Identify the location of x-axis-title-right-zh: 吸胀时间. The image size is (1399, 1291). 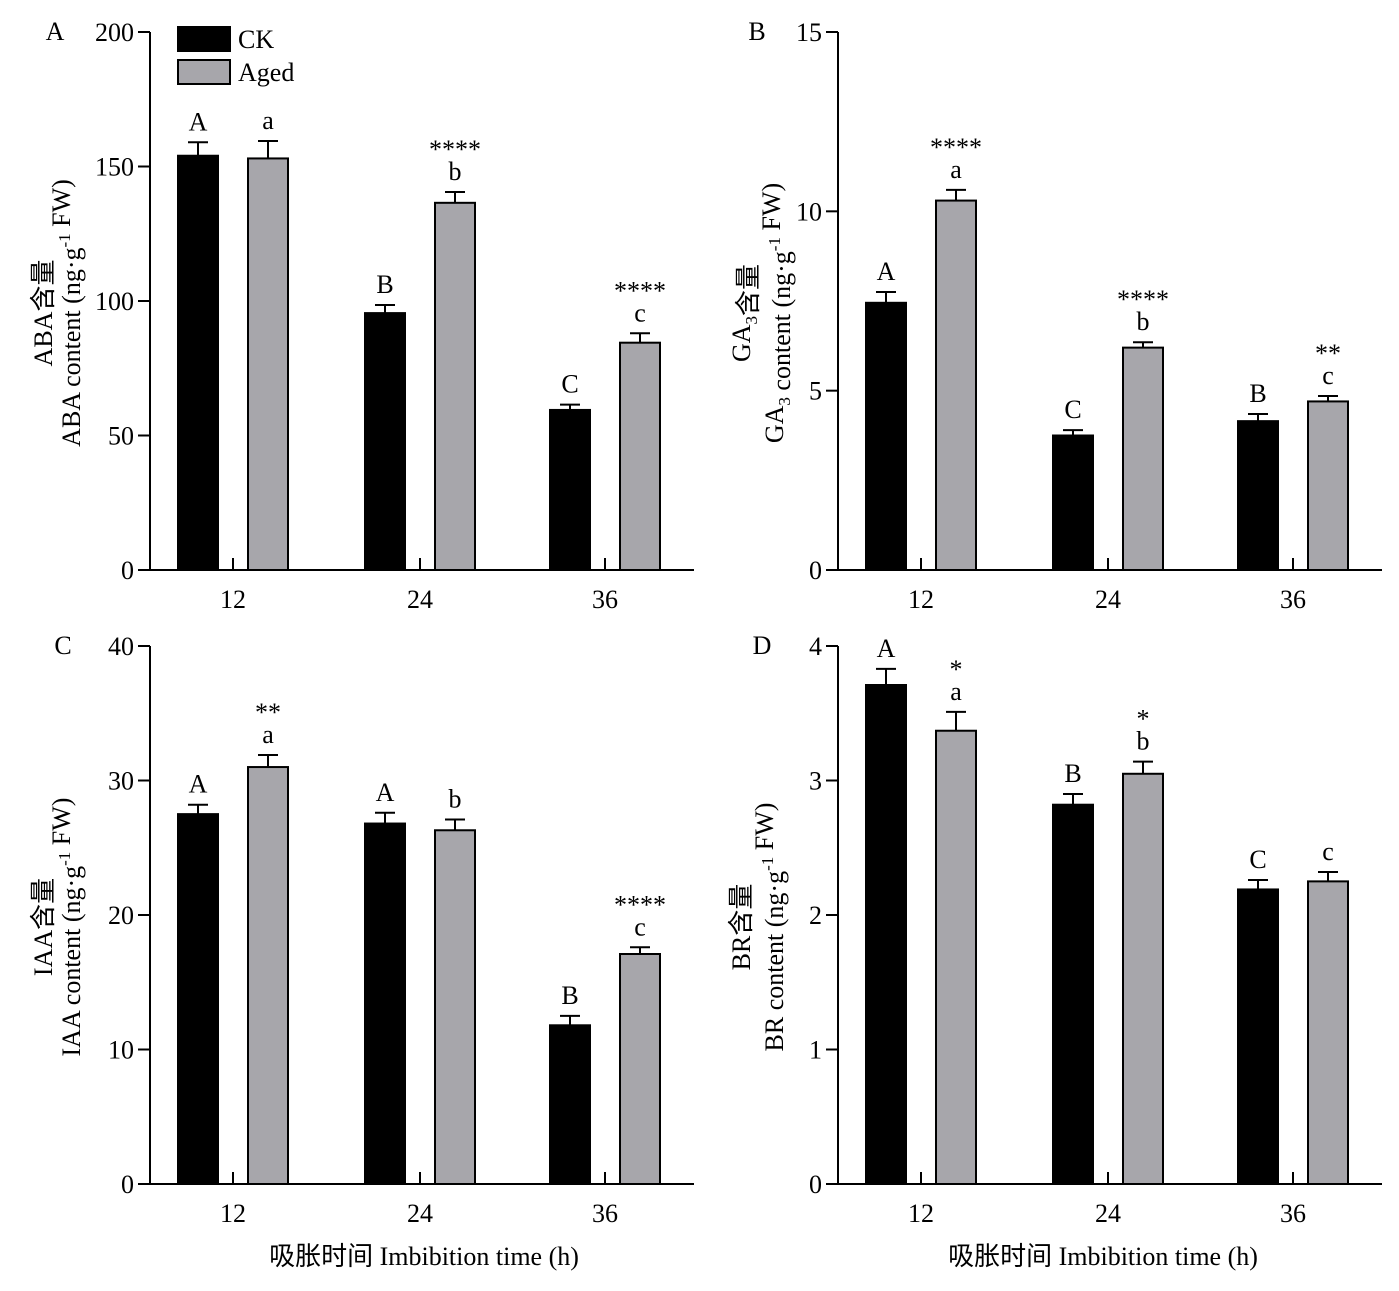
(1000, 1256).